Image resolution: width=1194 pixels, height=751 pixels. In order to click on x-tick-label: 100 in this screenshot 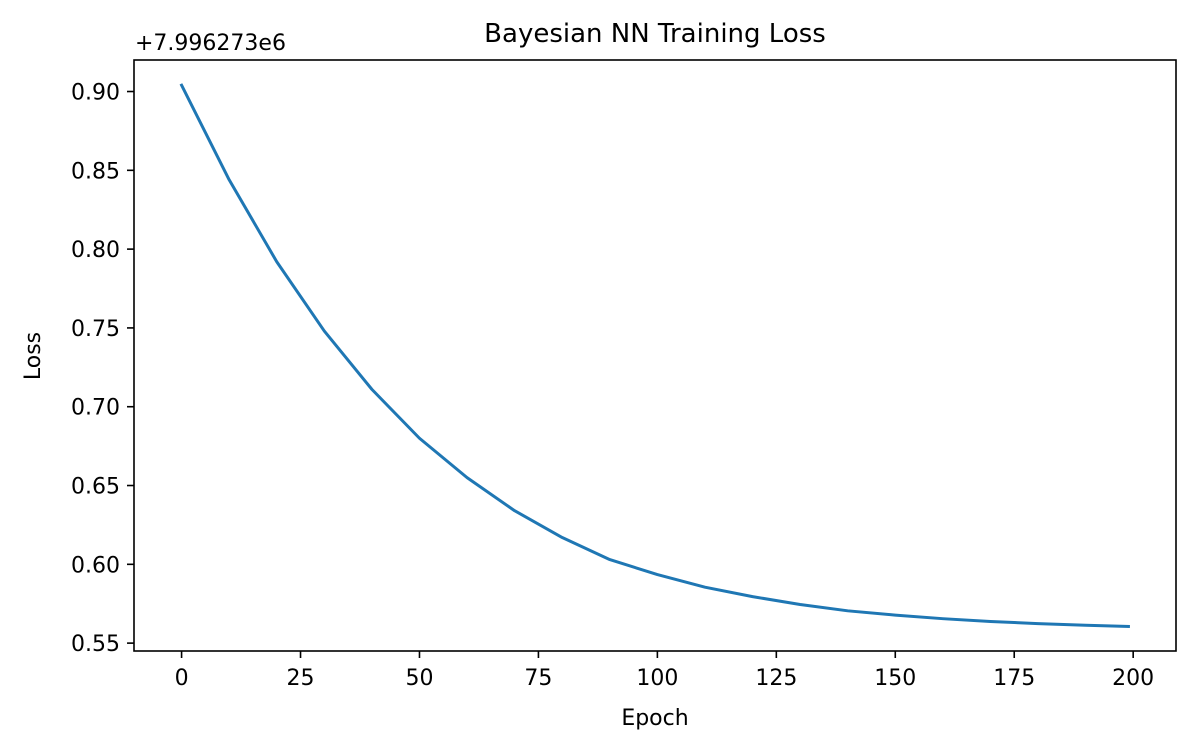, I will do `click(657, 678)`.